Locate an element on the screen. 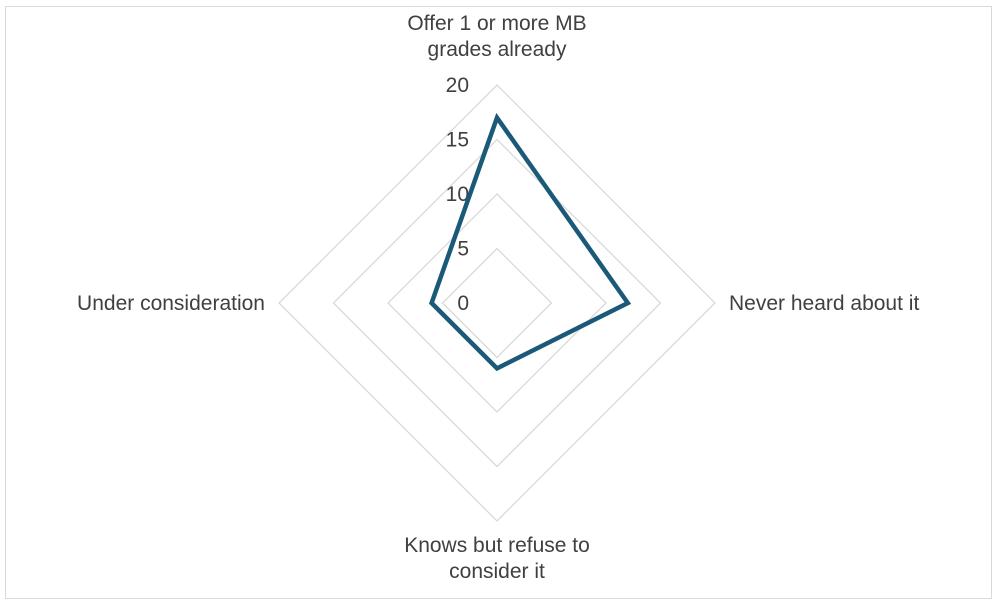 Image resolution: width=1000 pixels, height=610 pixels. category-label-line: Under consideration is located at coordinates (171, 303).